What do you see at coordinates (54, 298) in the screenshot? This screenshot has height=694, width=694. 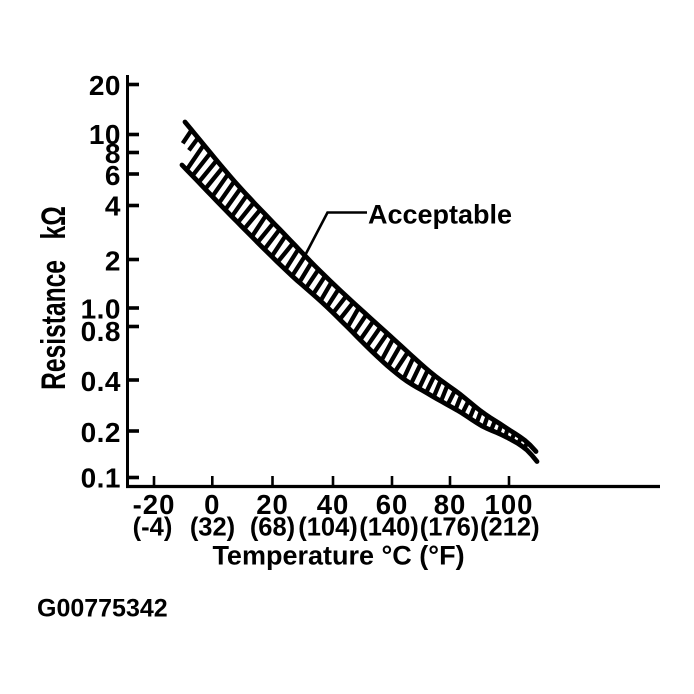 I see `svg-text: Resistance kΩ` at bounding box center [54, 298].